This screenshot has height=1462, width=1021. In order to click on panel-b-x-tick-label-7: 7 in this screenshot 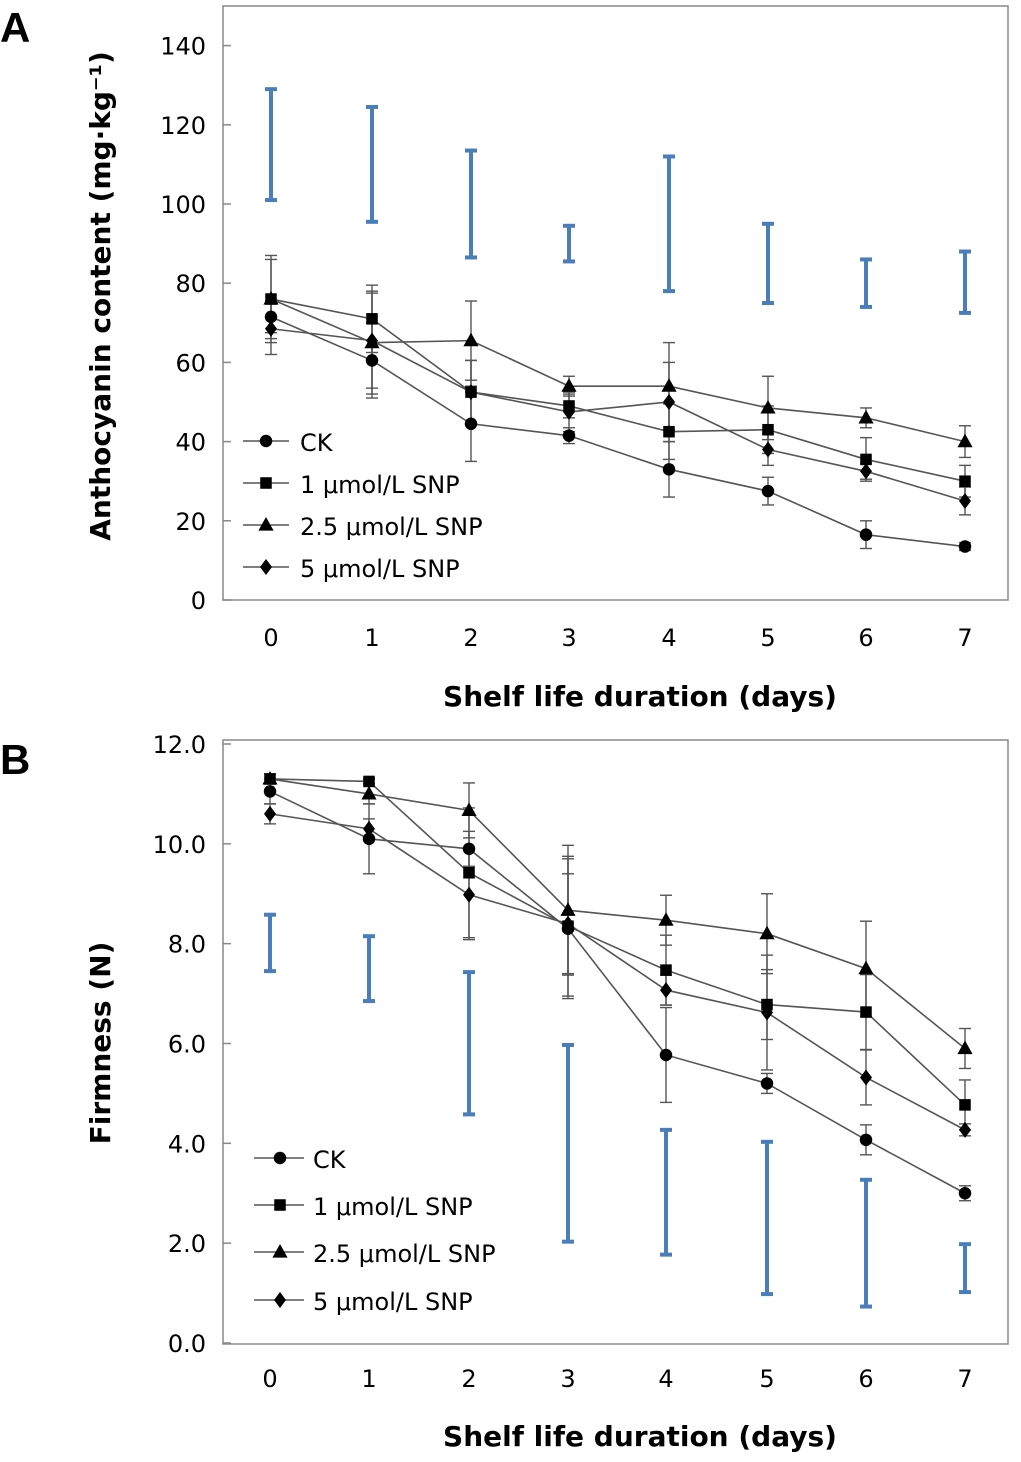, I will do `click(964, 1379)`.